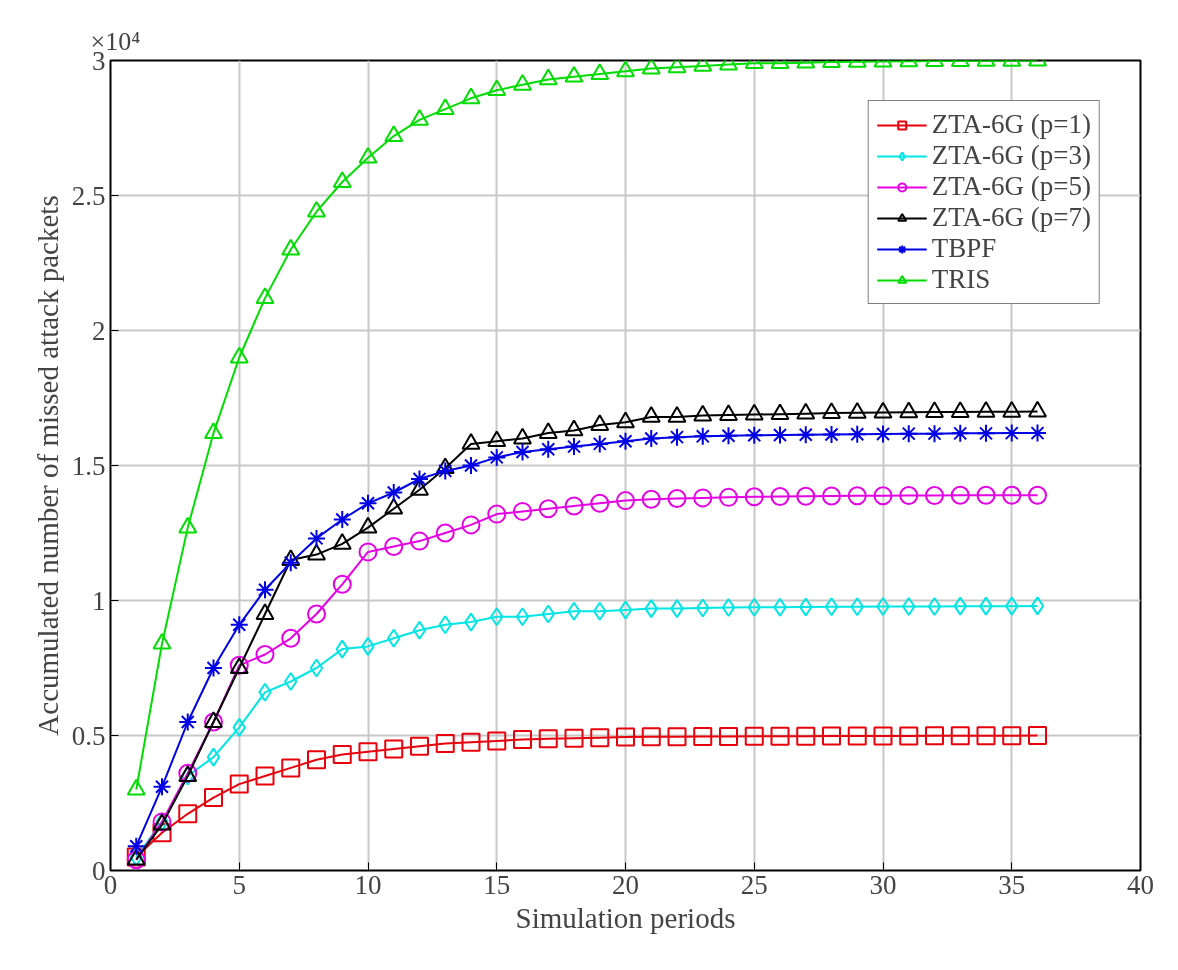  I want to click on y-tick-label: 0.5, so click(88, 735).